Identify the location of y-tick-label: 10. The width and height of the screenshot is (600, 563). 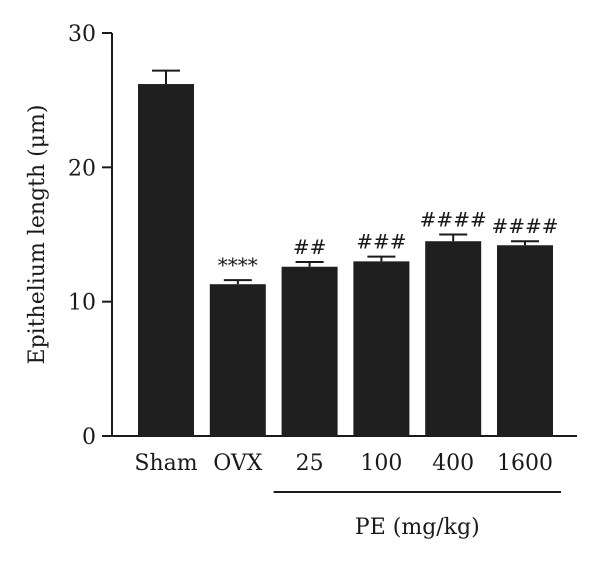
(82, 303).